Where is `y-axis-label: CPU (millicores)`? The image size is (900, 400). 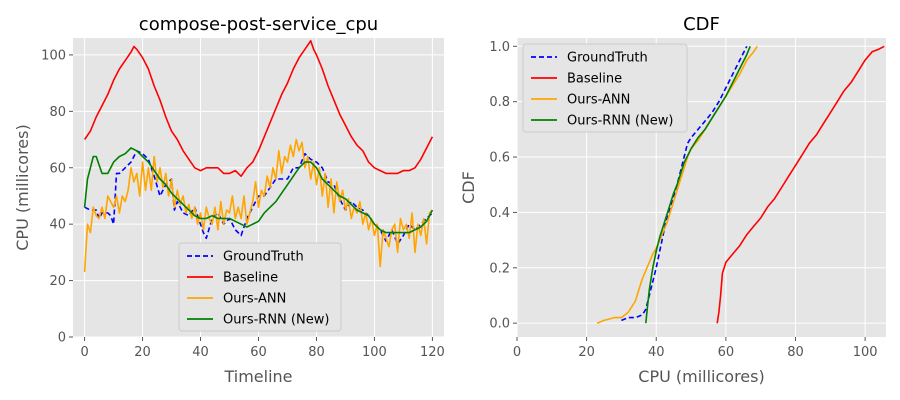
y-axis-label: CPU (millicores) is located at coordinates (22, 187).